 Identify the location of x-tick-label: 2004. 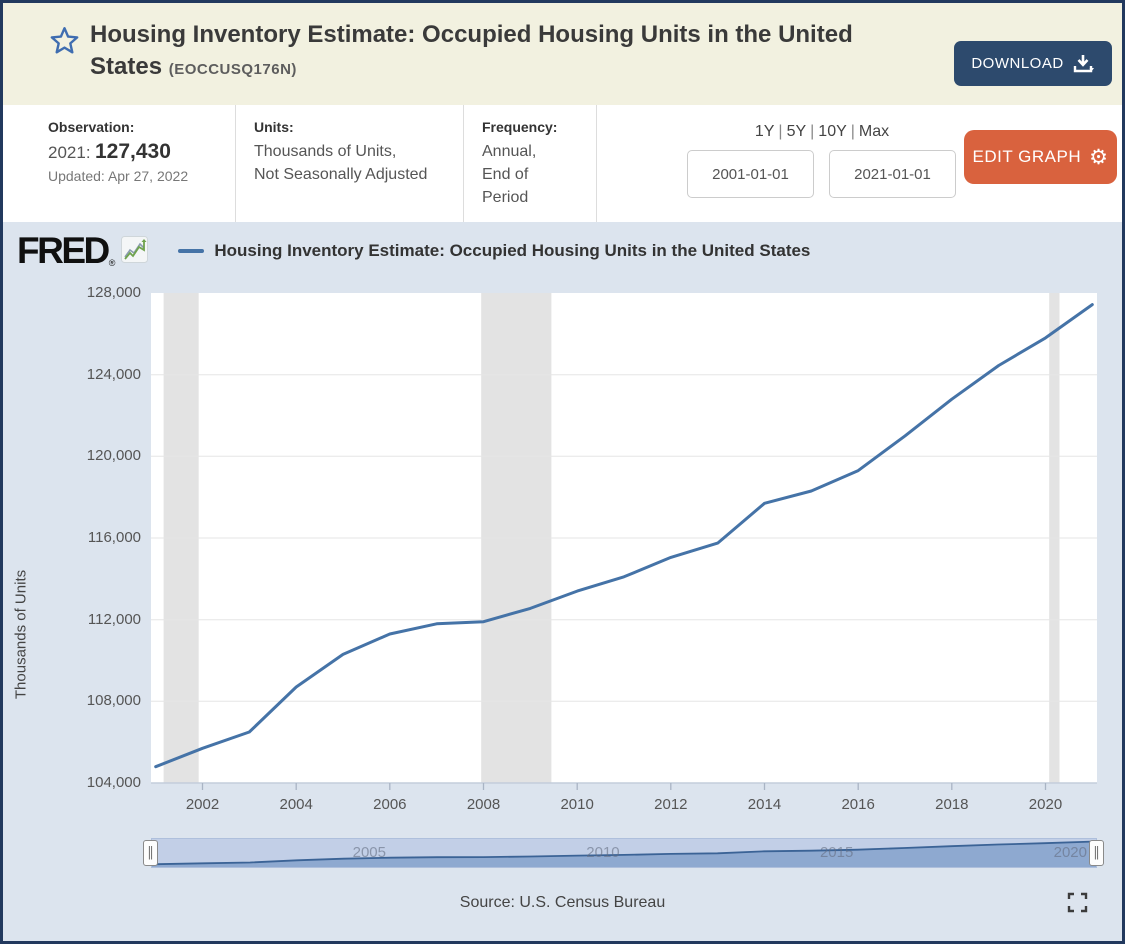
(296, 804).